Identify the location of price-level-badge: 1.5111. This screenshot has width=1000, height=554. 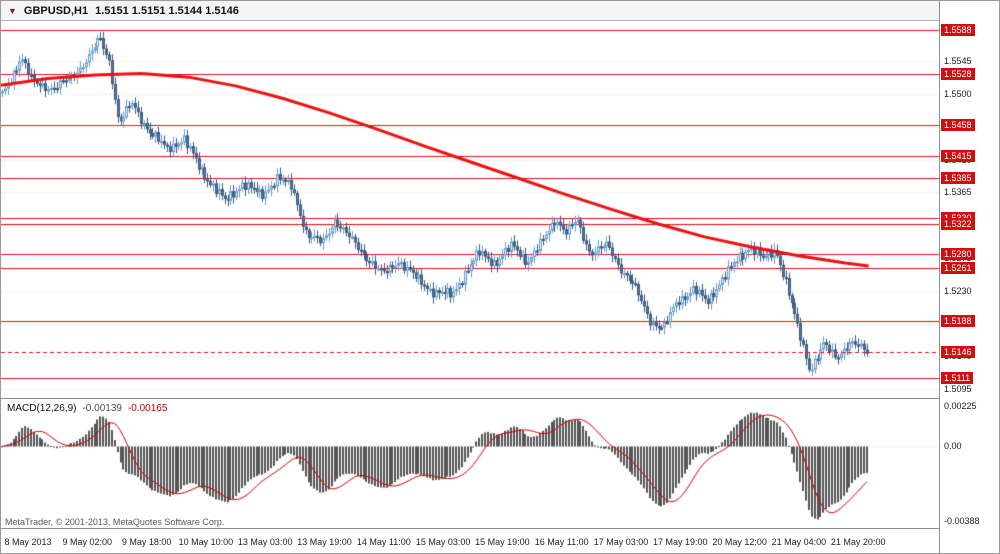
(957, 377).